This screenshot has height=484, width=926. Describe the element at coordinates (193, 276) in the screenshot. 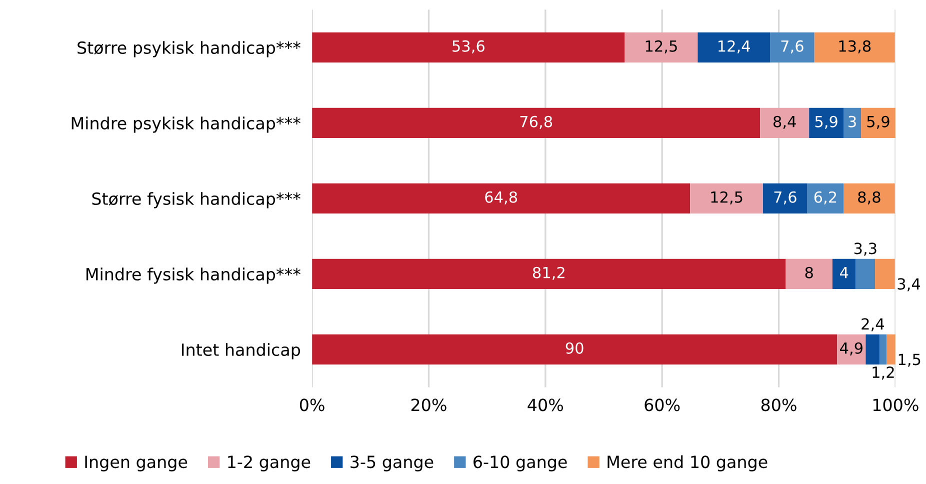

I see `y-tick-label: Mindre fysisk handicap***` at that location.